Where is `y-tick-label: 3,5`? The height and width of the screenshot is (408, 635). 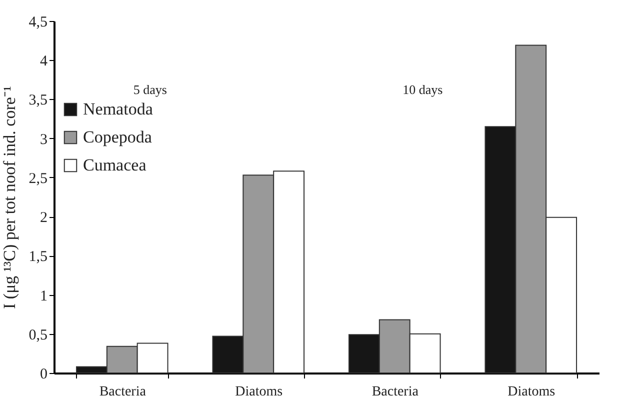 y-tick-label: 3,5 is located at coordinates (38, 100).